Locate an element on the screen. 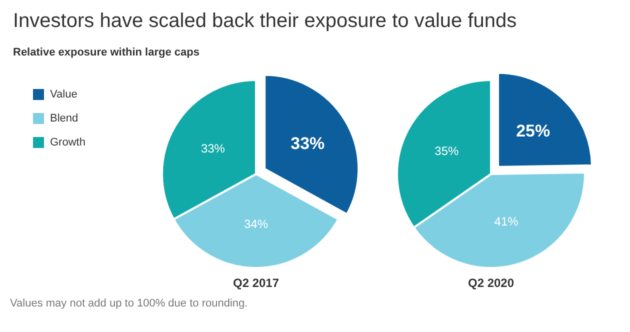 The image size is (630, 332). legend-label: Blend is located at coordinates (64, 118).